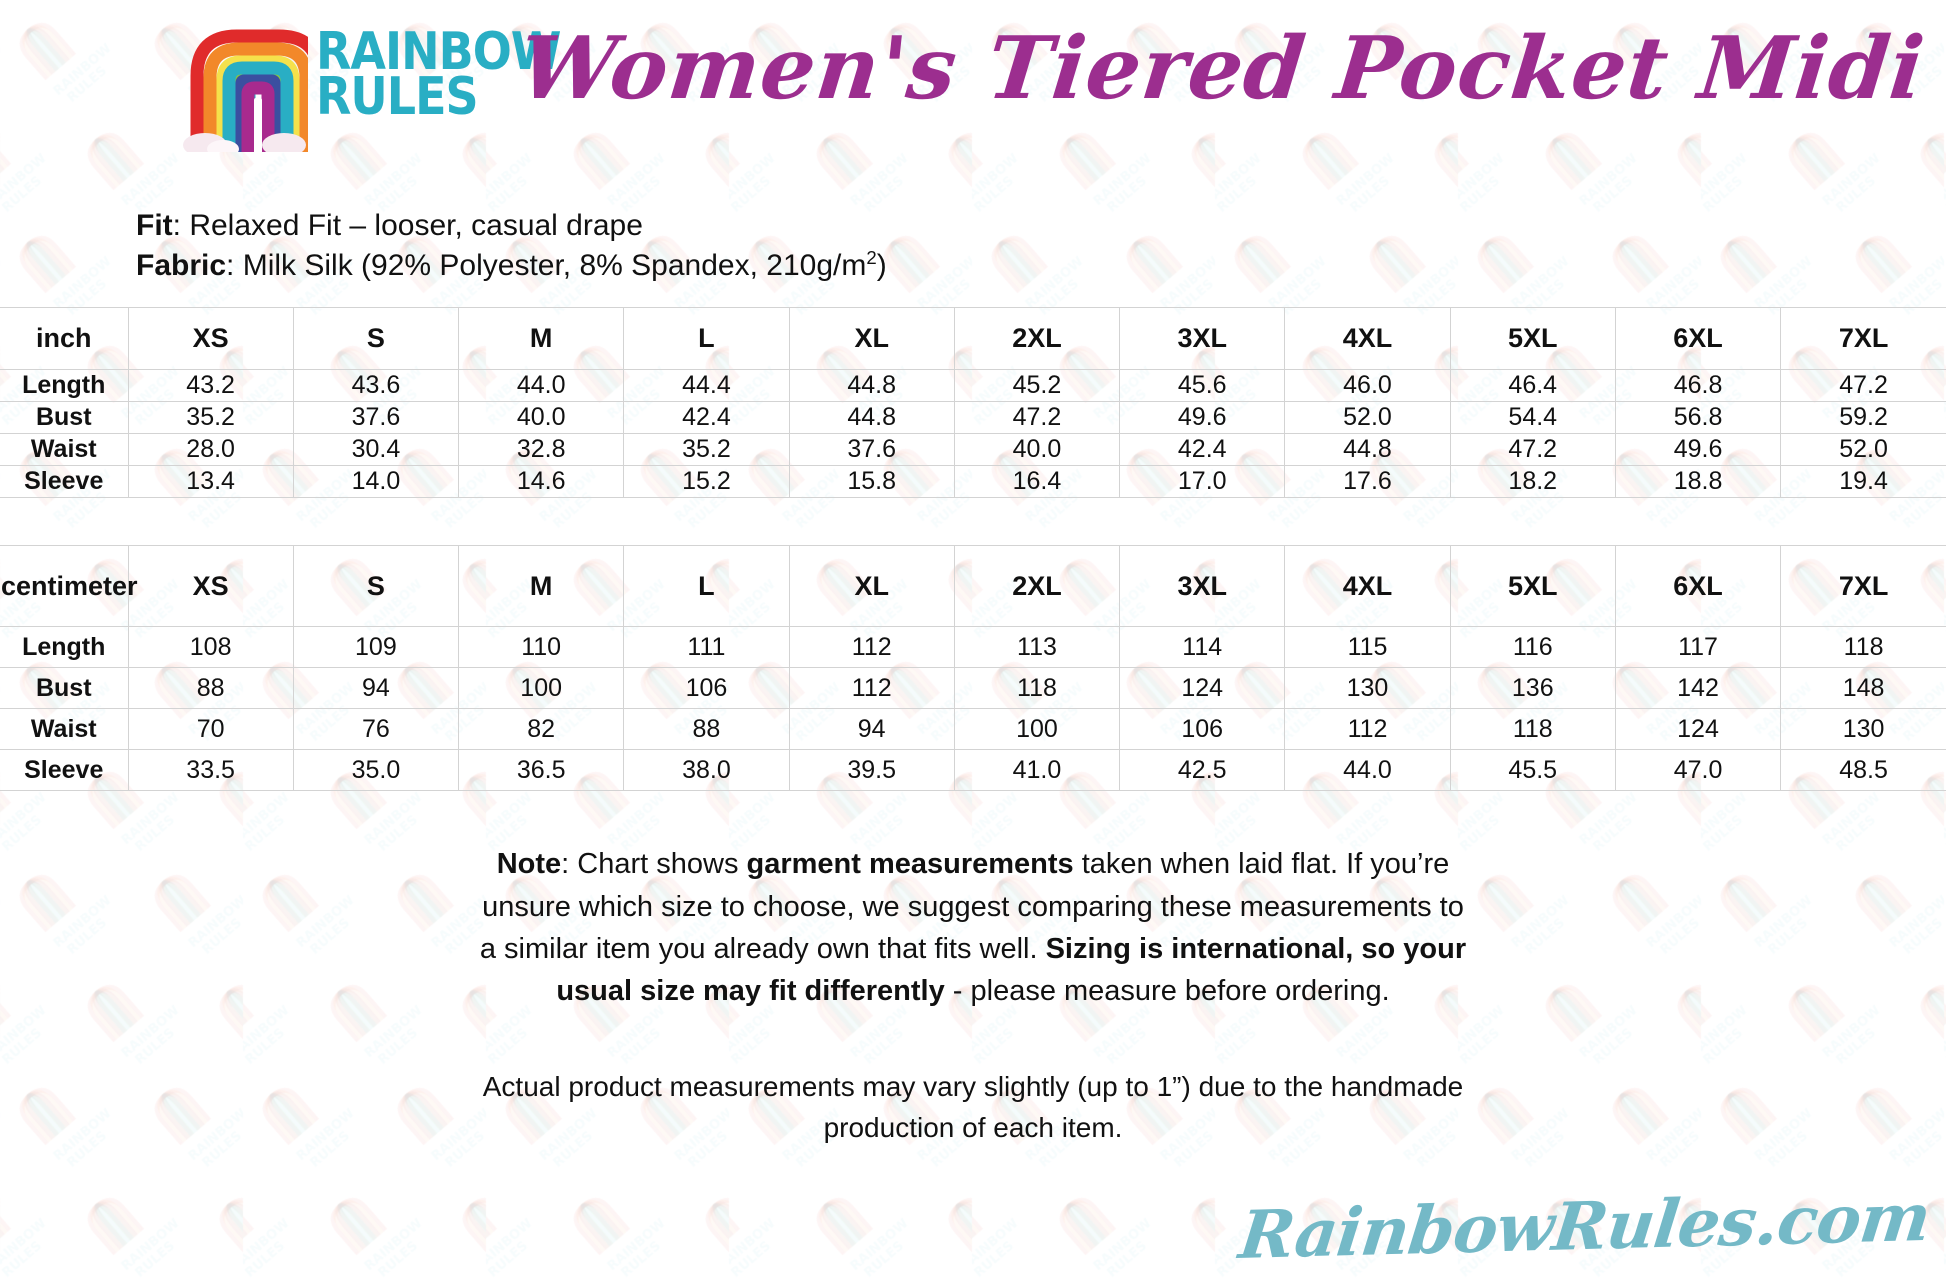  Describe the element at coordinates (1037, 450) in the screenshot. I see `measurement-value-cell: 40.0` at that location.